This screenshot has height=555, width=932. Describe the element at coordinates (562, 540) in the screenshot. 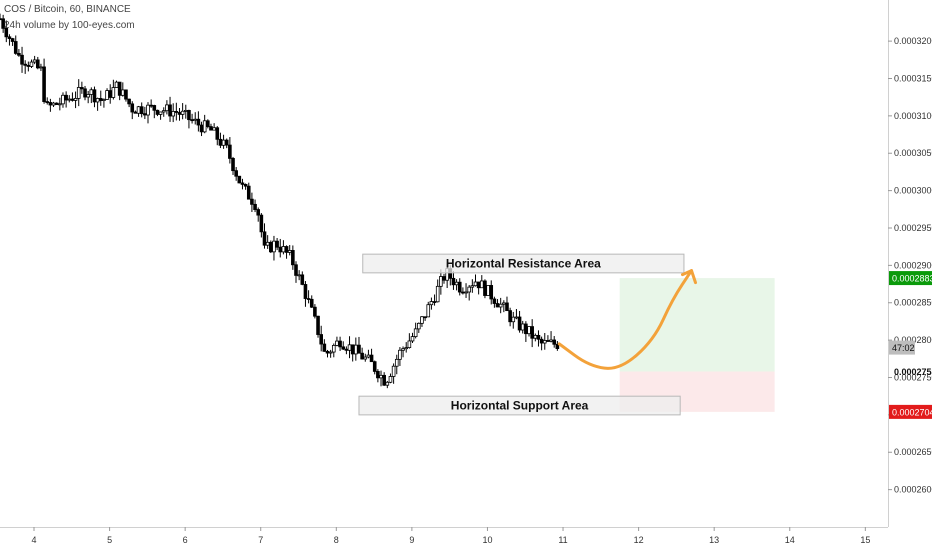

I see `time-tick-label: 11` at that location.